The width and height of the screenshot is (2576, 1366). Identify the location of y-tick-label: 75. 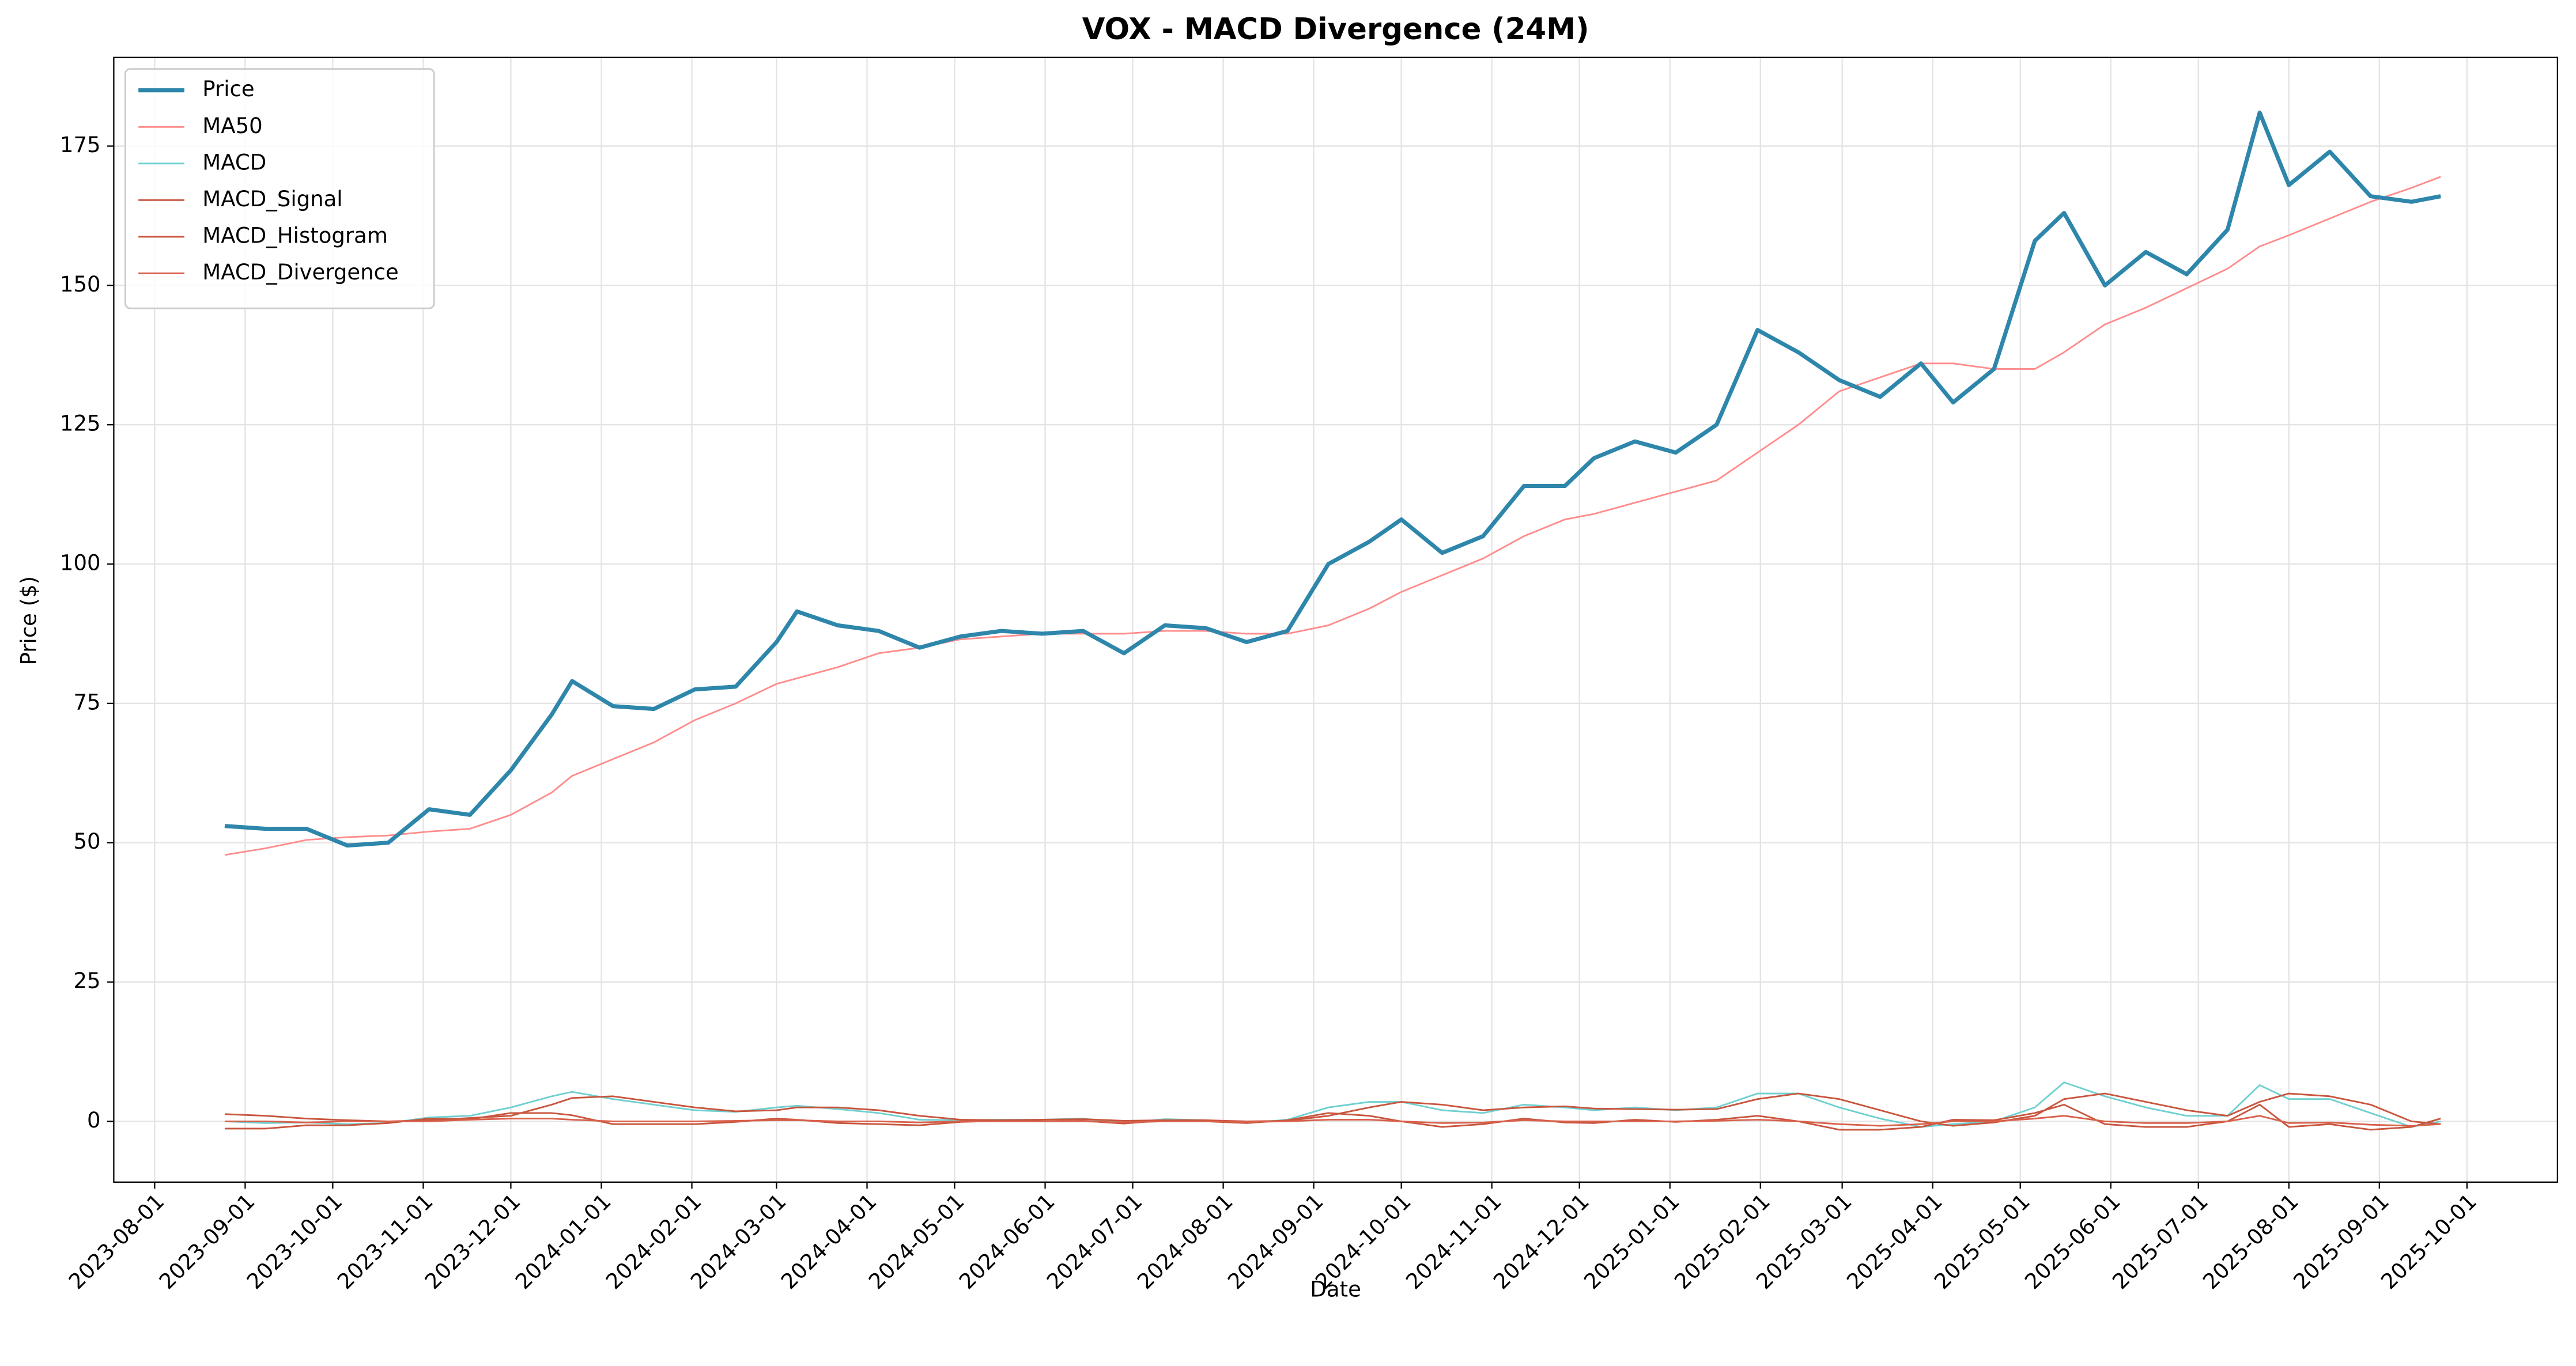
(87, 702).